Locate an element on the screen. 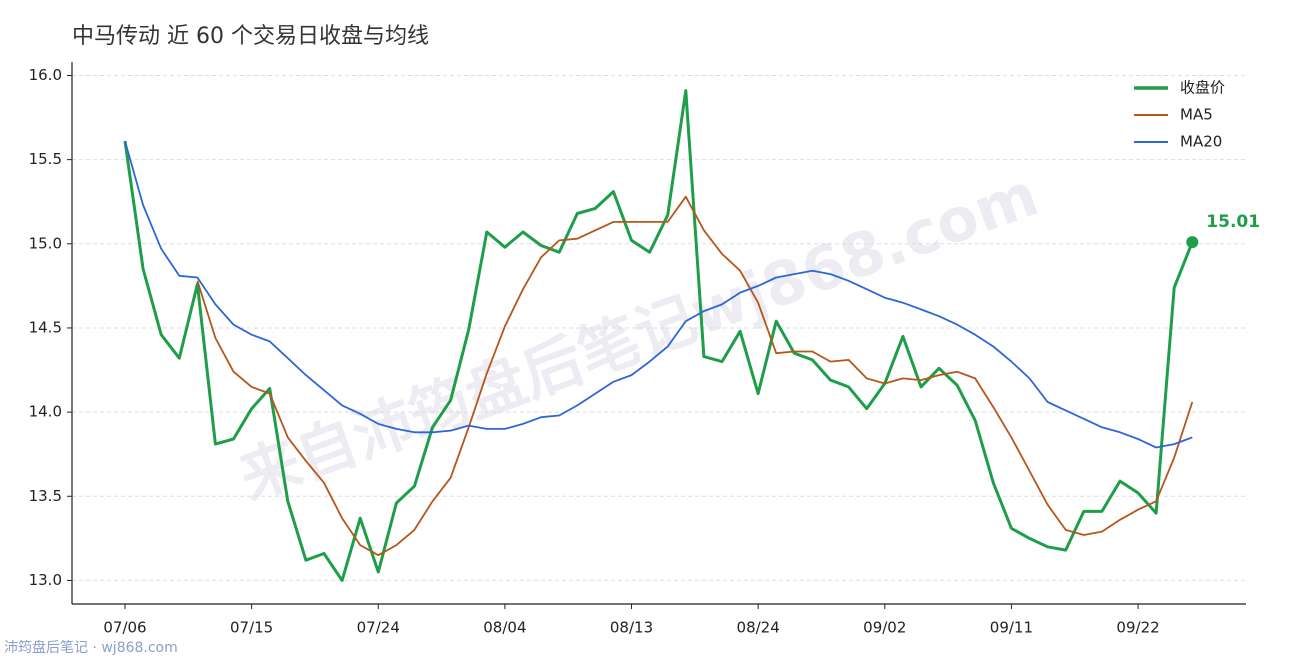 The width and height of the screenshot is (1290, 660). x-tick-label: 08/24 is located at coordinates (758, 628).